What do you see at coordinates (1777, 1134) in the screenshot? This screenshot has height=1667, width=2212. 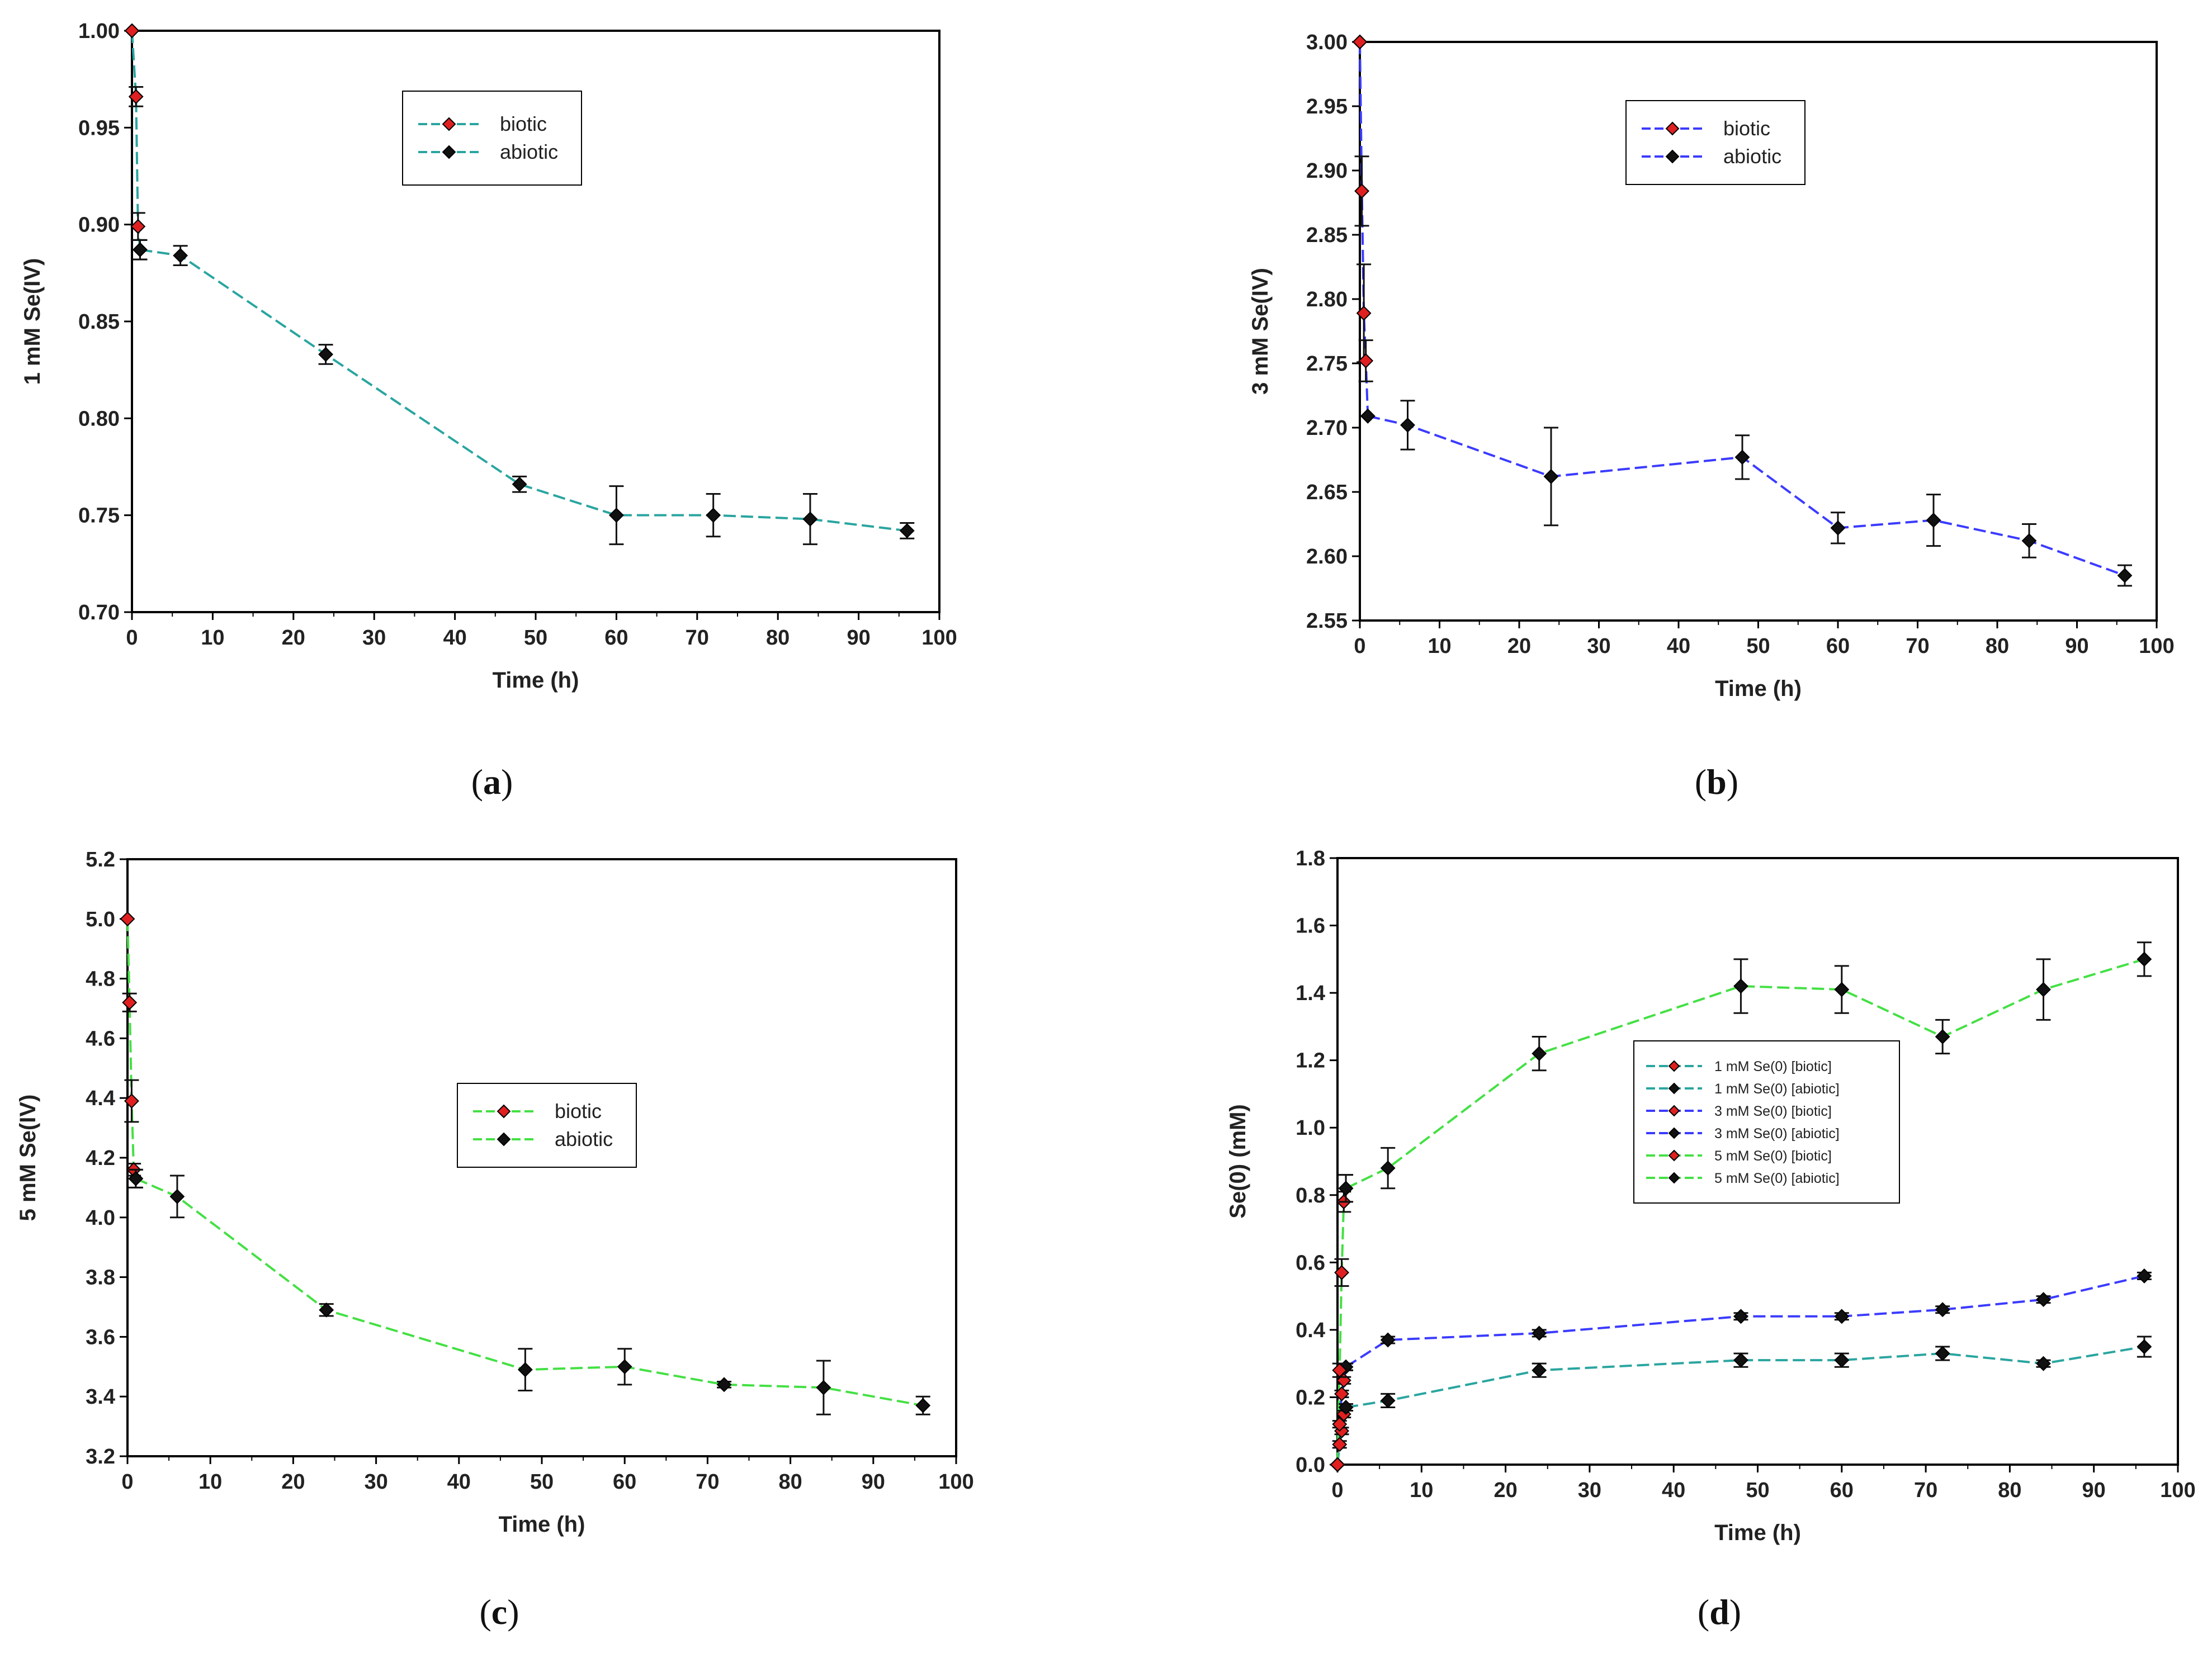 I see `legend-label: 3 mM Se(0) [abiotic]` at bounding box center [1777, 1134].